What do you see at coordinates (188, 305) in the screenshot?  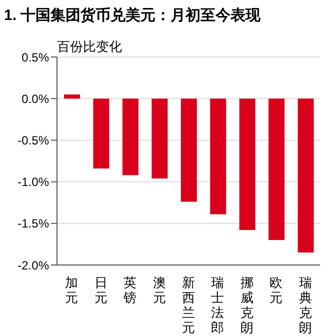 I see `x-tick-label: 新西兰元` at bounding box center [188, 305].